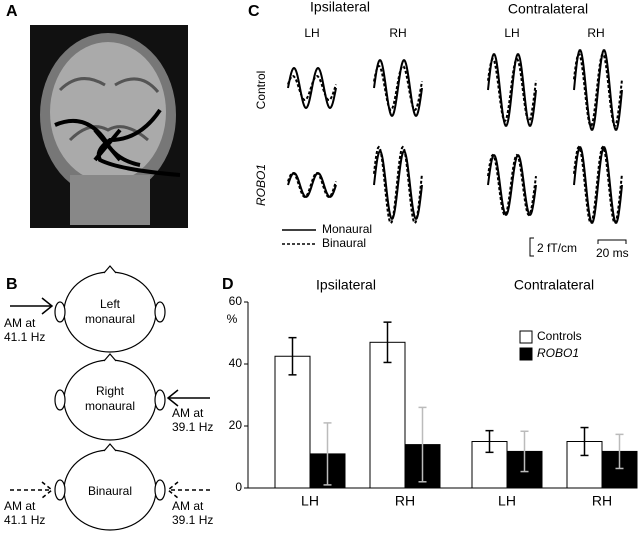 The width and height of the screenshot is (640, 538). Describe the element at coordinates (261, 185) in the screenshot. I see `row-label: ROBO1` at that location.